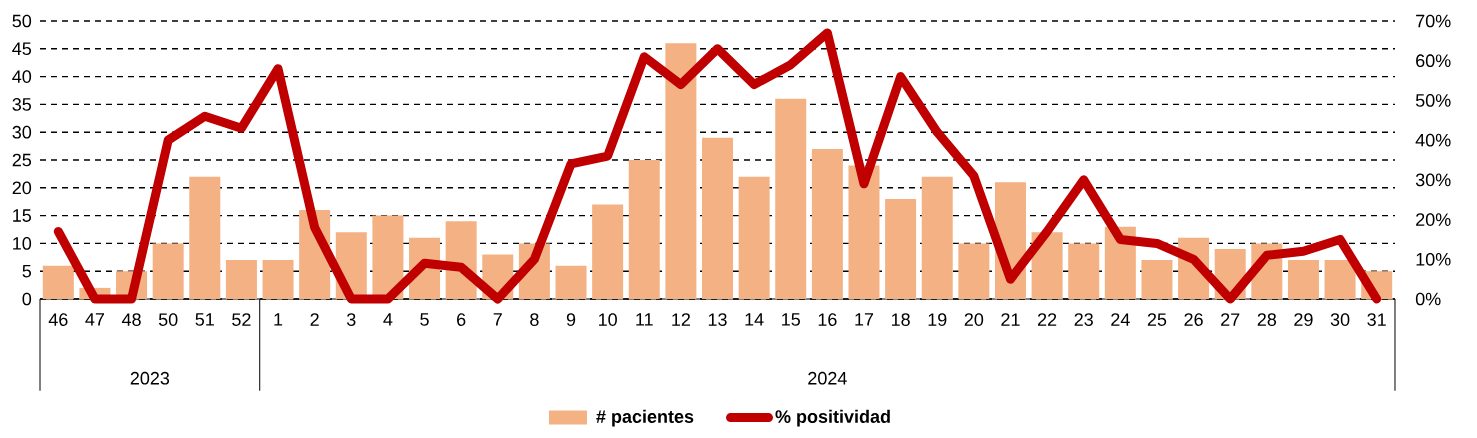 The image size is (1477, 438). I want to click on y-tick-label: 0, so click(27, 299).